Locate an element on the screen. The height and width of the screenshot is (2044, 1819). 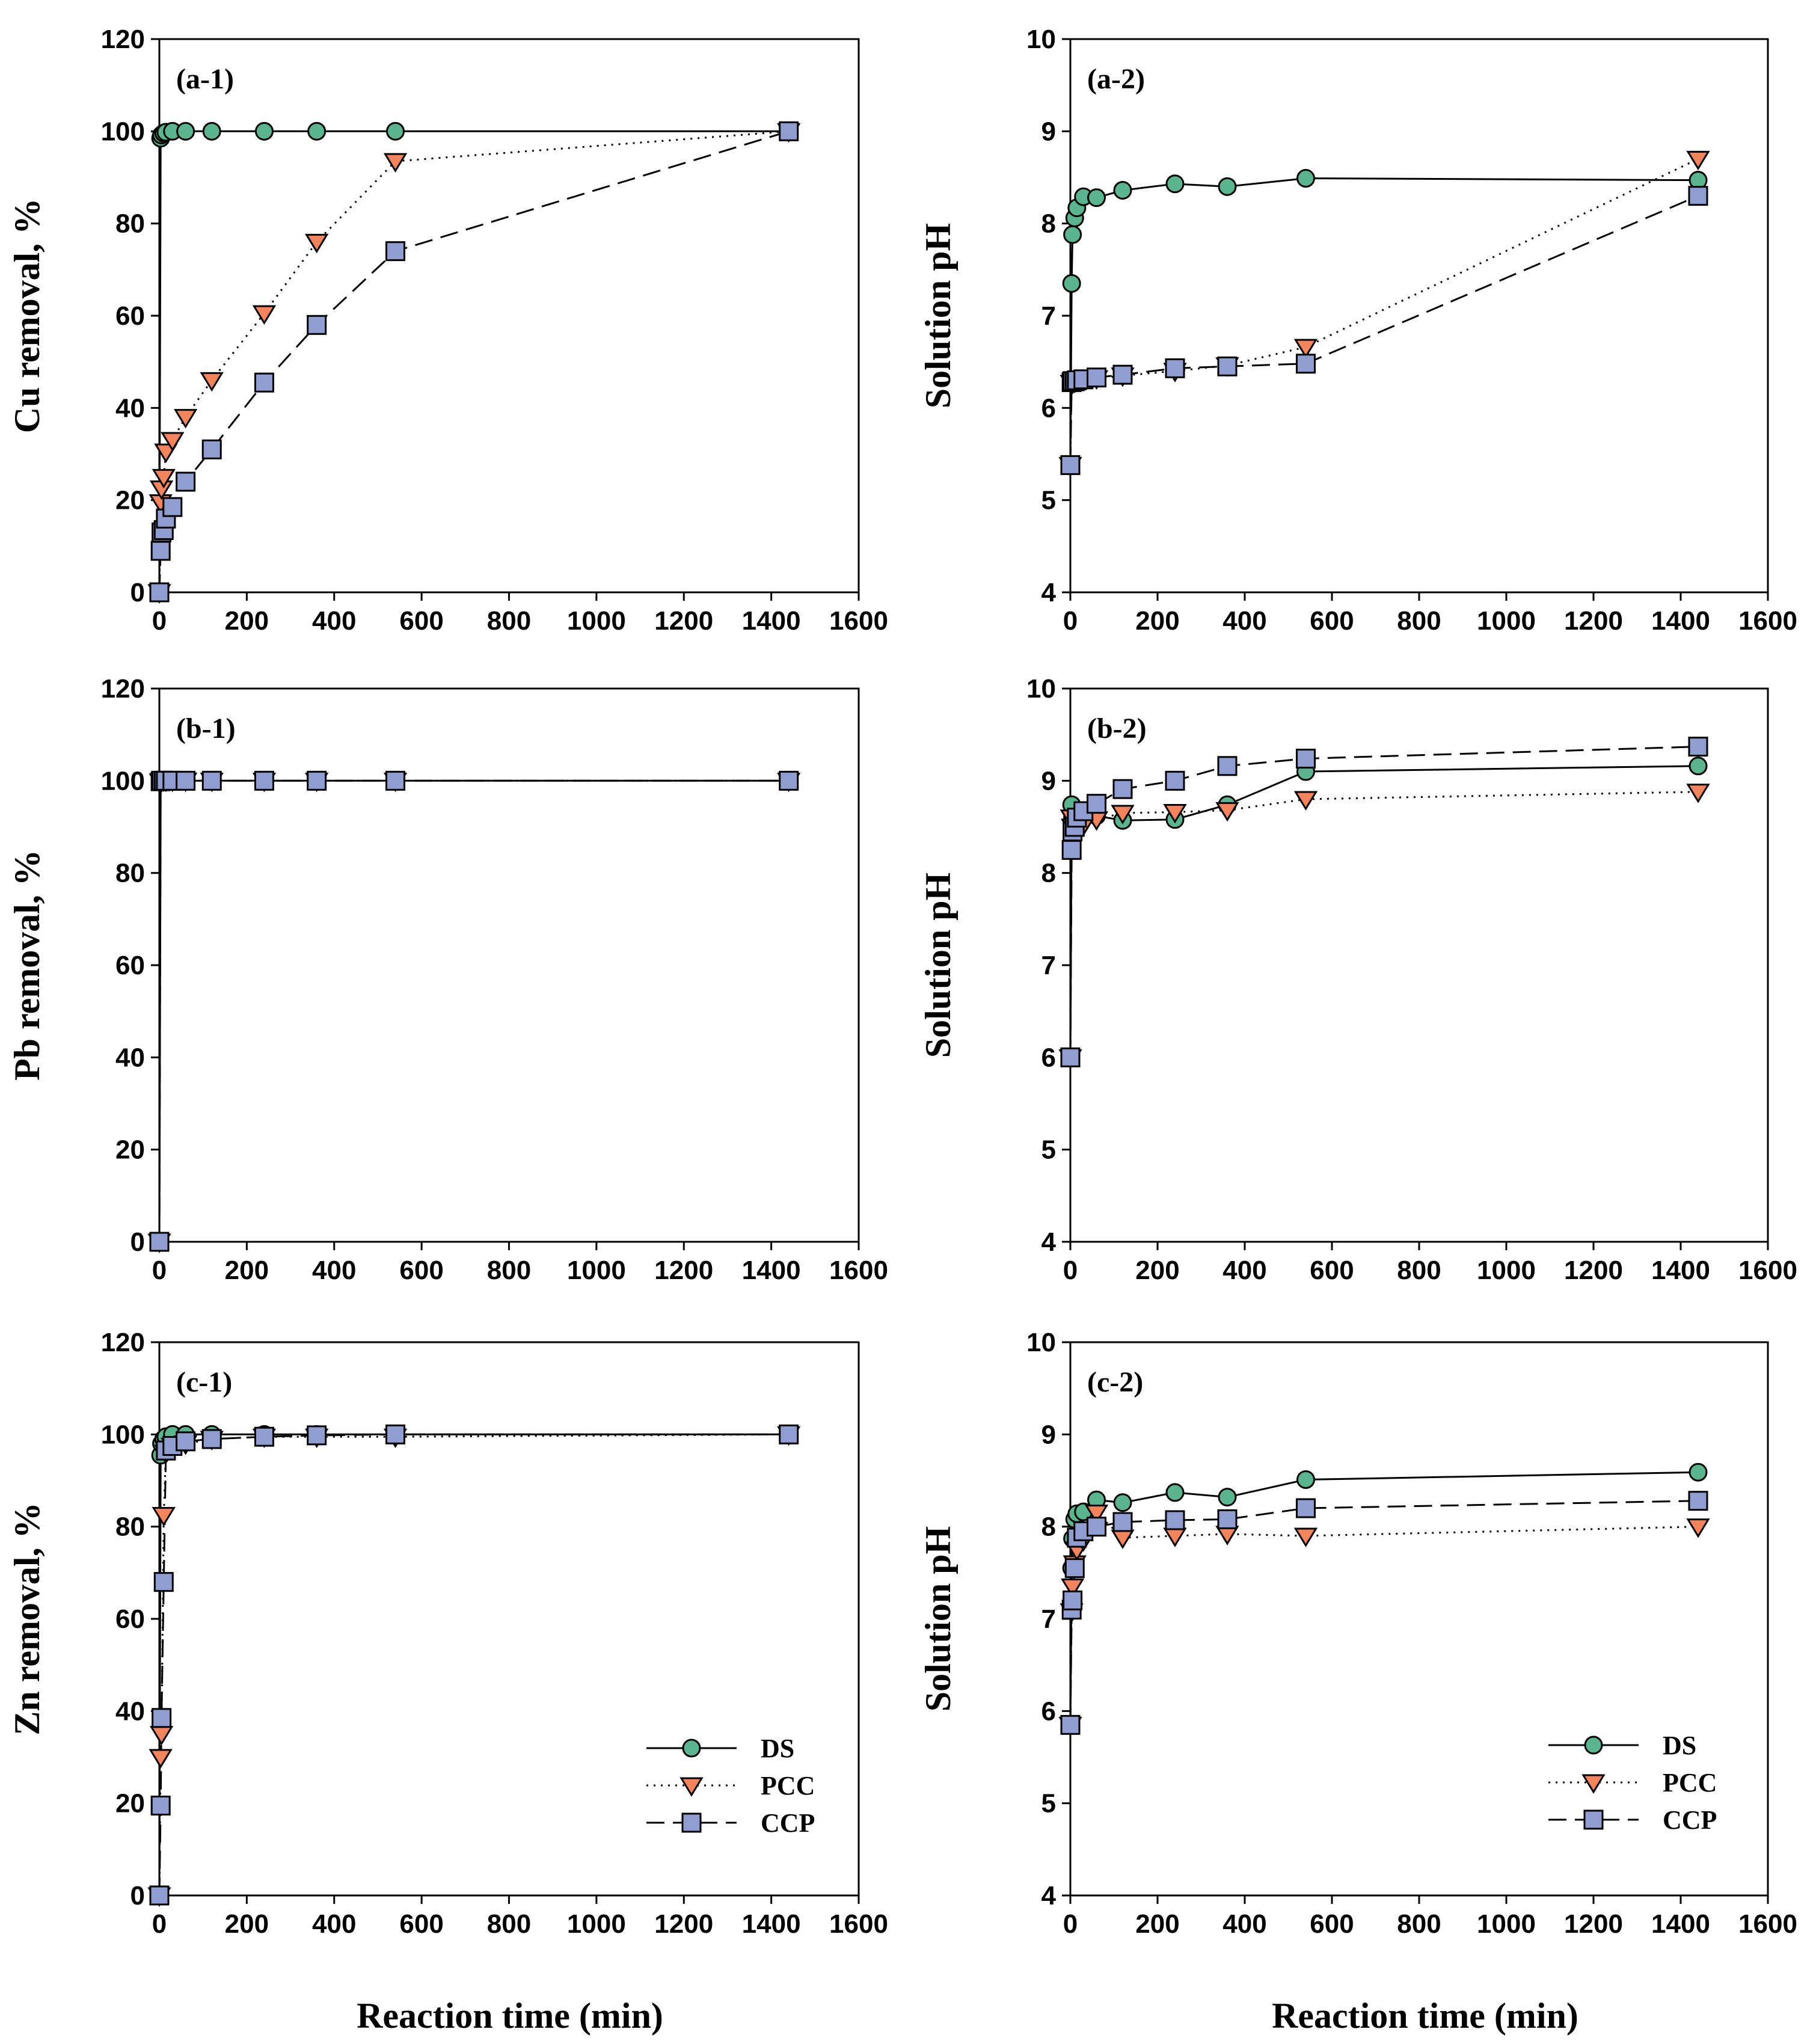
plot-frame is located at coordinates (1419, 316).